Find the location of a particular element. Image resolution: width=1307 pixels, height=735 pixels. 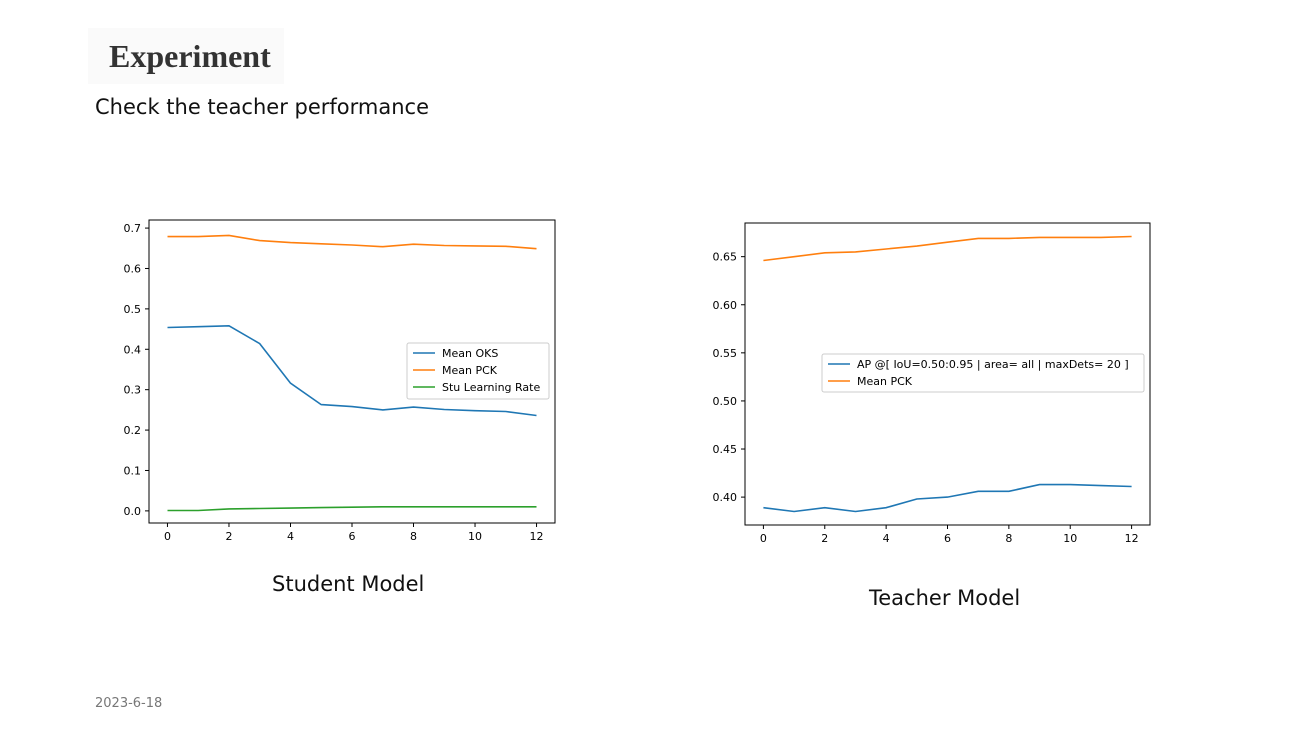

slide-subtitle: Check the teacher performance is located at coordinates (262, 107).